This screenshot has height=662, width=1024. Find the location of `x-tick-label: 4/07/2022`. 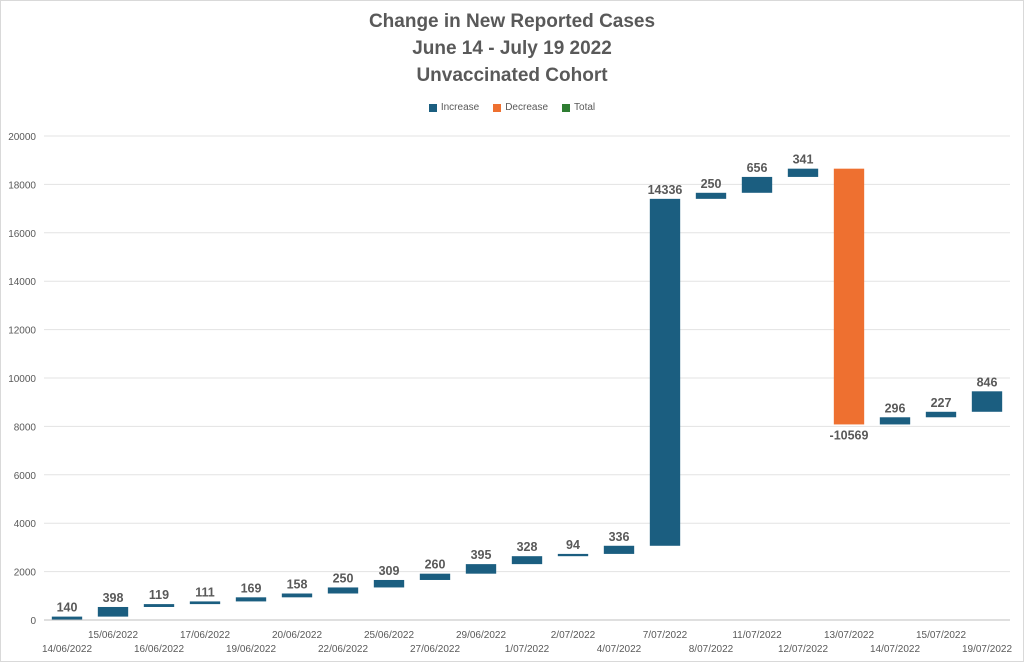

x-tick-label: 4/07/2022 is located at coordinates (619, 649).